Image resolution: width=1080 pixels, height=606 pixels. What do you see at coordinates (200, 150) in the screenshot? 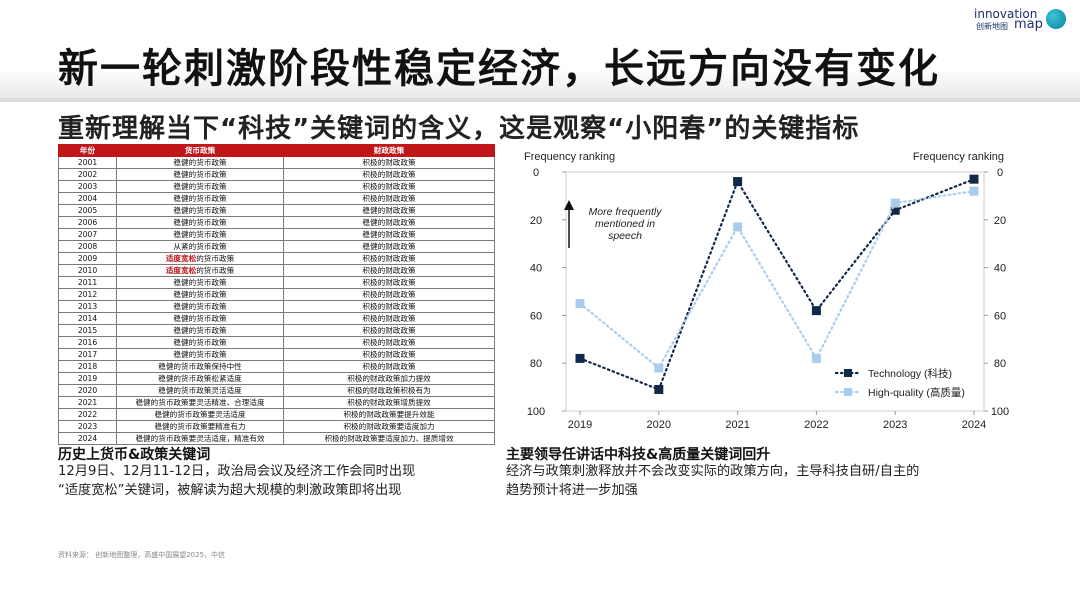
I see `header-monetary: 货币政策` at bounding box center [200, 150].